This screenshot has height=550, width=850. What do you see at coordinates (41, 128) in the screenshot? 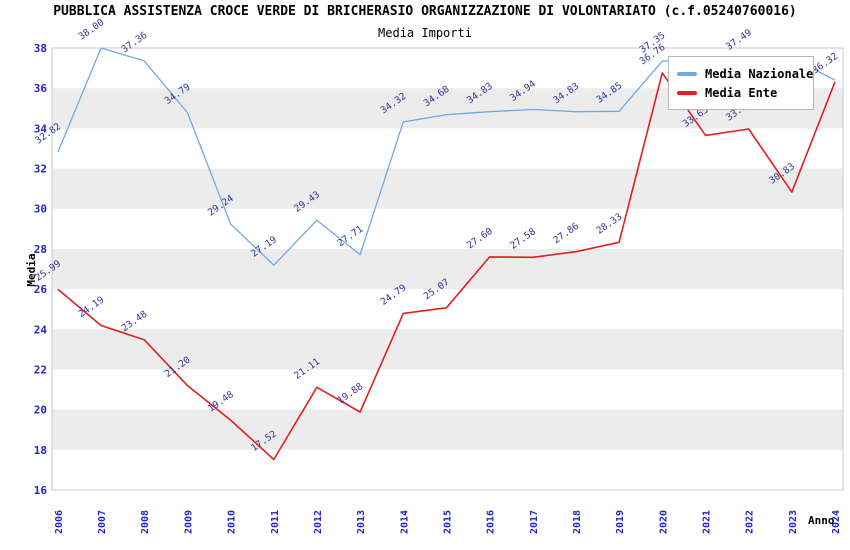
I see `y-tick-label: 34` at bounding box center [41, 128].